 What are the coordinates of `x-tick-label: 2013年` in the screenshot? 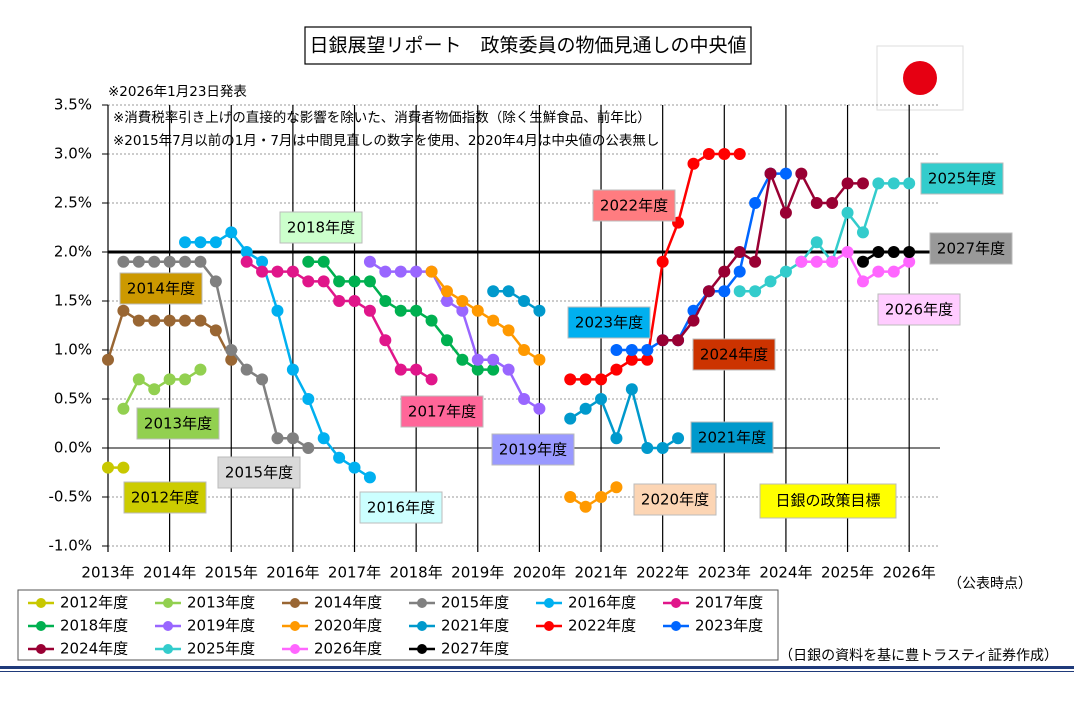 It's located at (107, 573).